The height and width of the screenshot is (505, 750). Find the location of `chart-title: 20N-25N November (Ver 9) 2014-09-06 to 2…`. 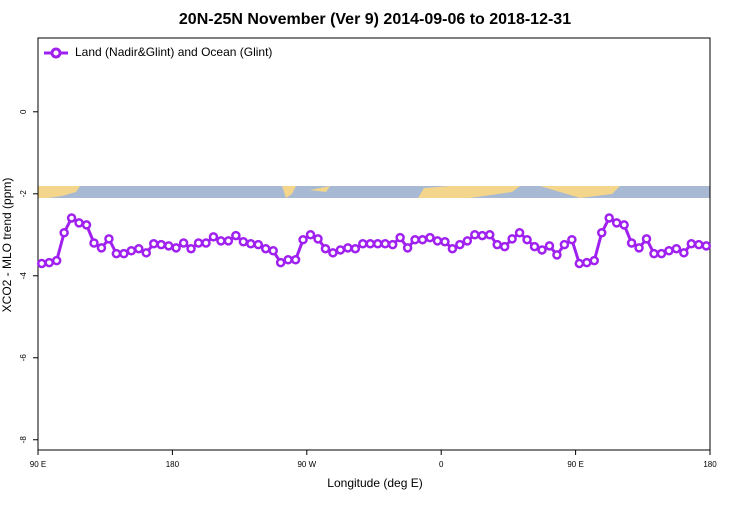

chart-title: 20N-25N November (Ver 9) 2014-09-06 to 2… is located at coordinates (375, 19).